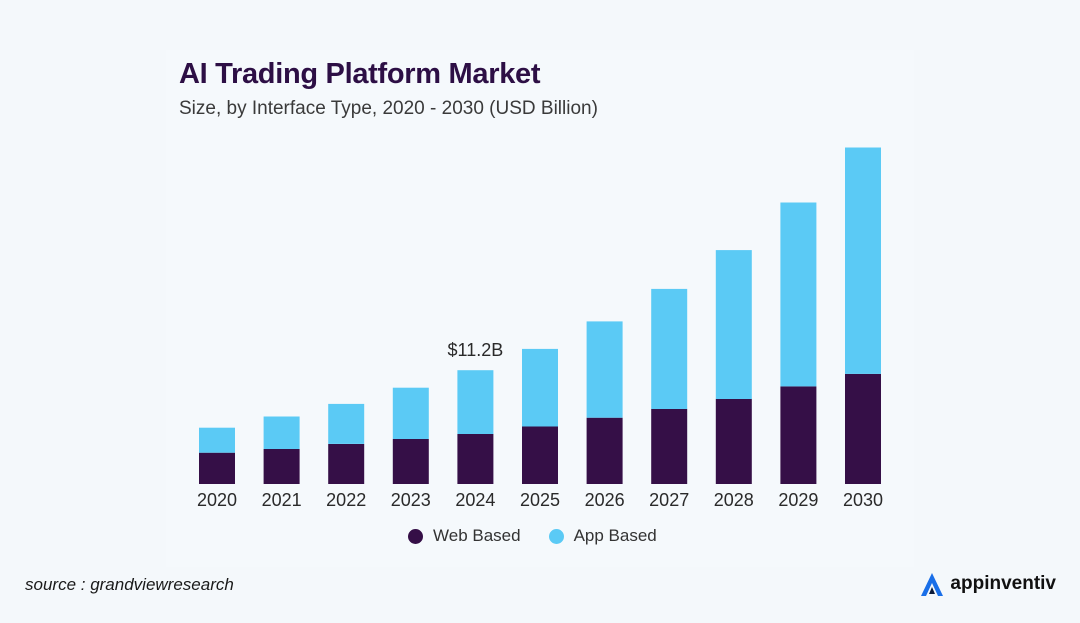 Image resolution: width=1080 pixels, height=623 pixels. What do you see at coordinates (410, 461) in the screenshot?
I see `bar-web-based-2023` at bounding box center [410, 461].